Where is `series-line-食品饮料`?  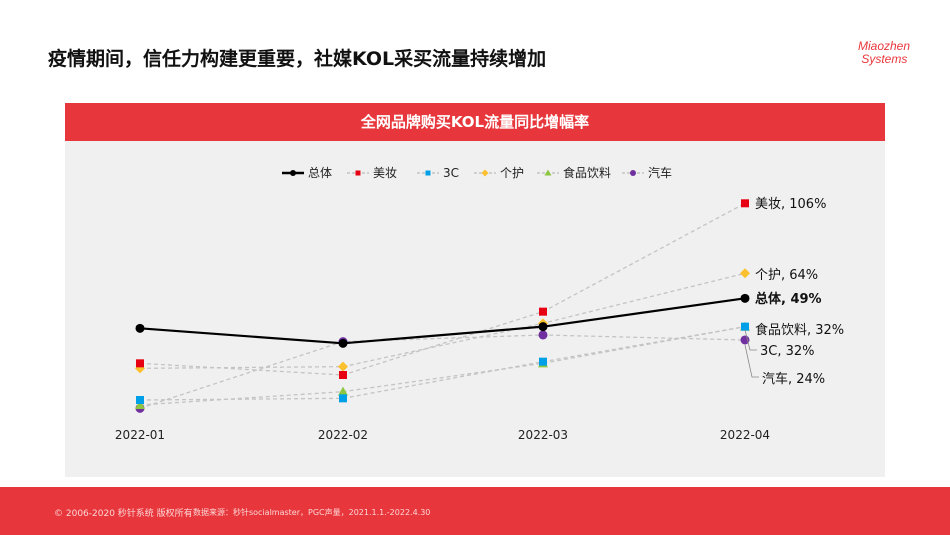 series-line-食品饮料 is located at coordinates (442, 366).